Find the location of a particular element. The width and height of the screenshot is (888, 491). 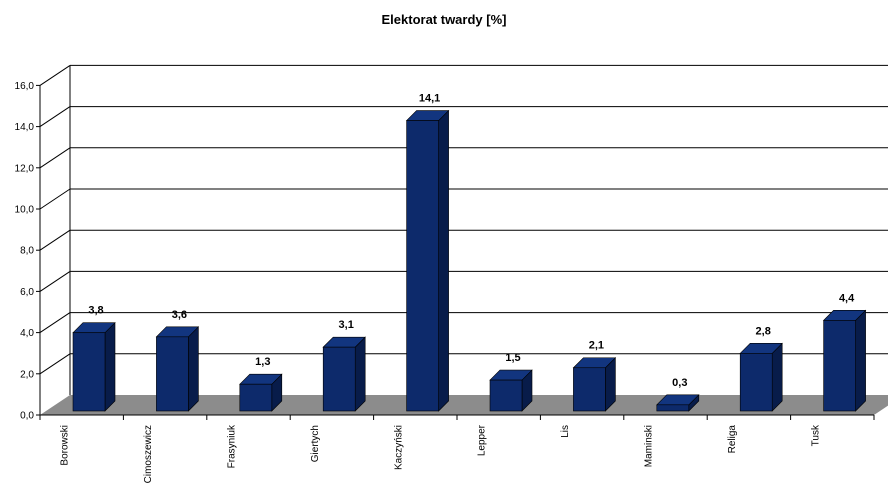

data-label: 3,1 is located at coordinates (346, 325).